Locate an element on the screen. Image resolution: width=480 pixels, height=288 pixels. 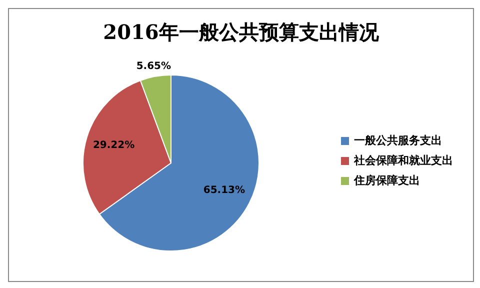
legend-label: 社会保障和就业支出 is located at coordinates (403, 161).